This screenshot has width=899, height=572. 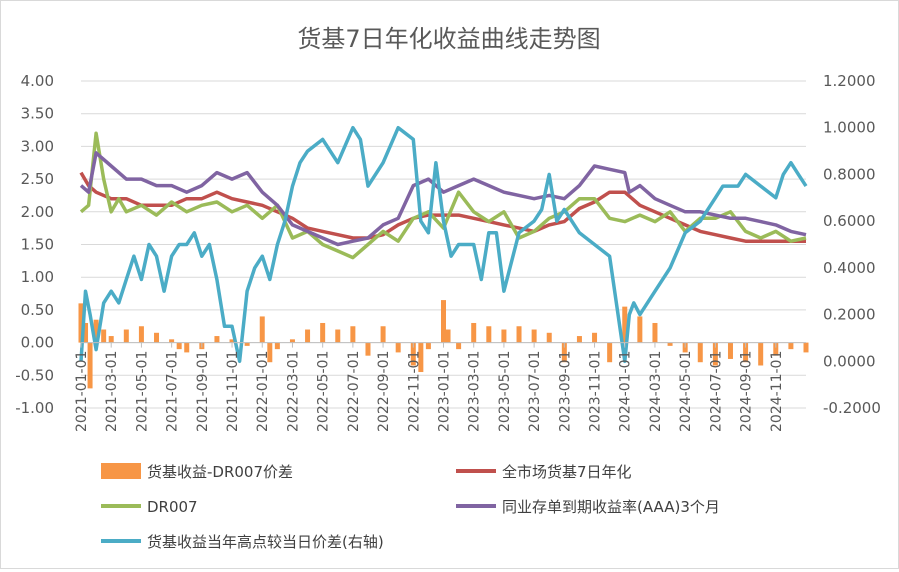 What do you see at coordinates (37, 179) in the screenshot?
I see `y-left-tick-label: 2.50` at bounding box center [37, 179].